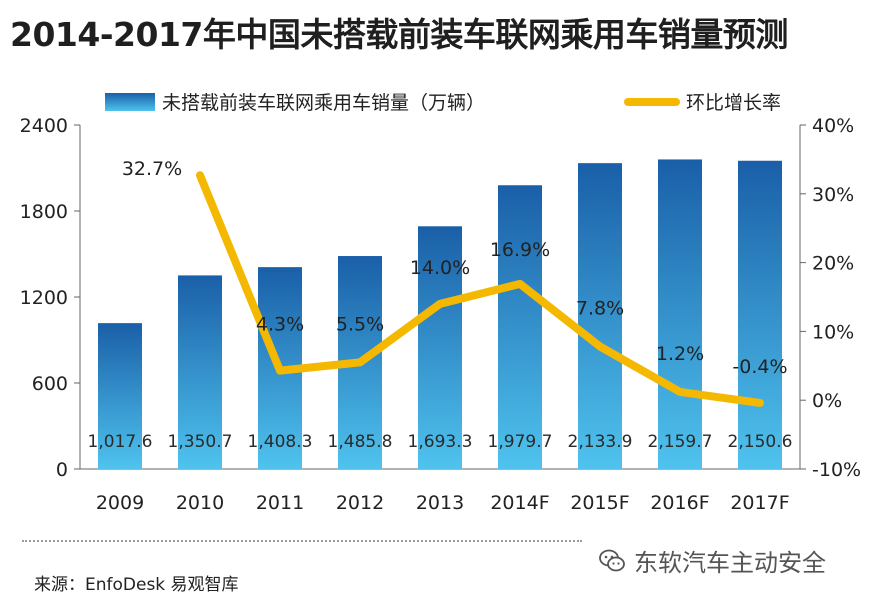  What do you see at coordinates (152, 169) in the screenshot?
I see `growth-rate-label: 32.7%` at bounding box center [152, 169].